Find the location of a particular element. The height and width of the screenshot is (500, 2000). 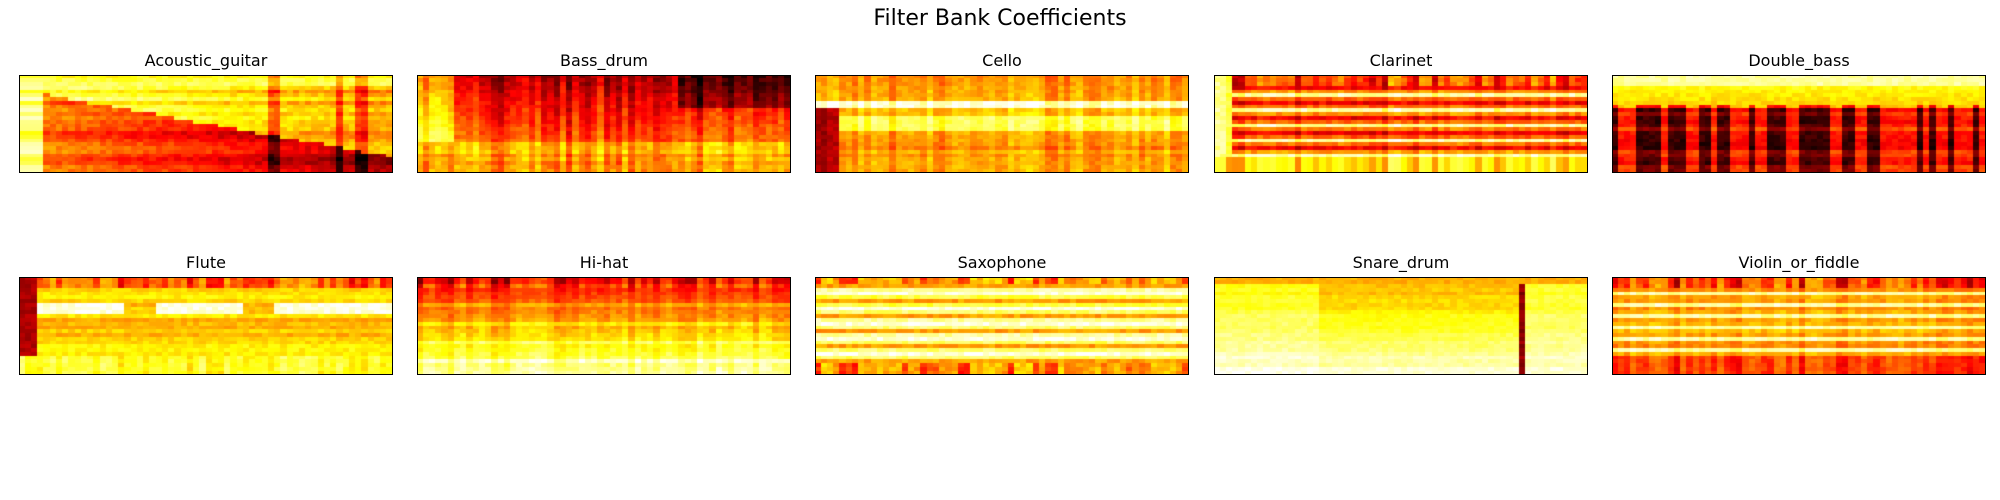

heatmap-panel: Flute is located at coordinates (206, 323).